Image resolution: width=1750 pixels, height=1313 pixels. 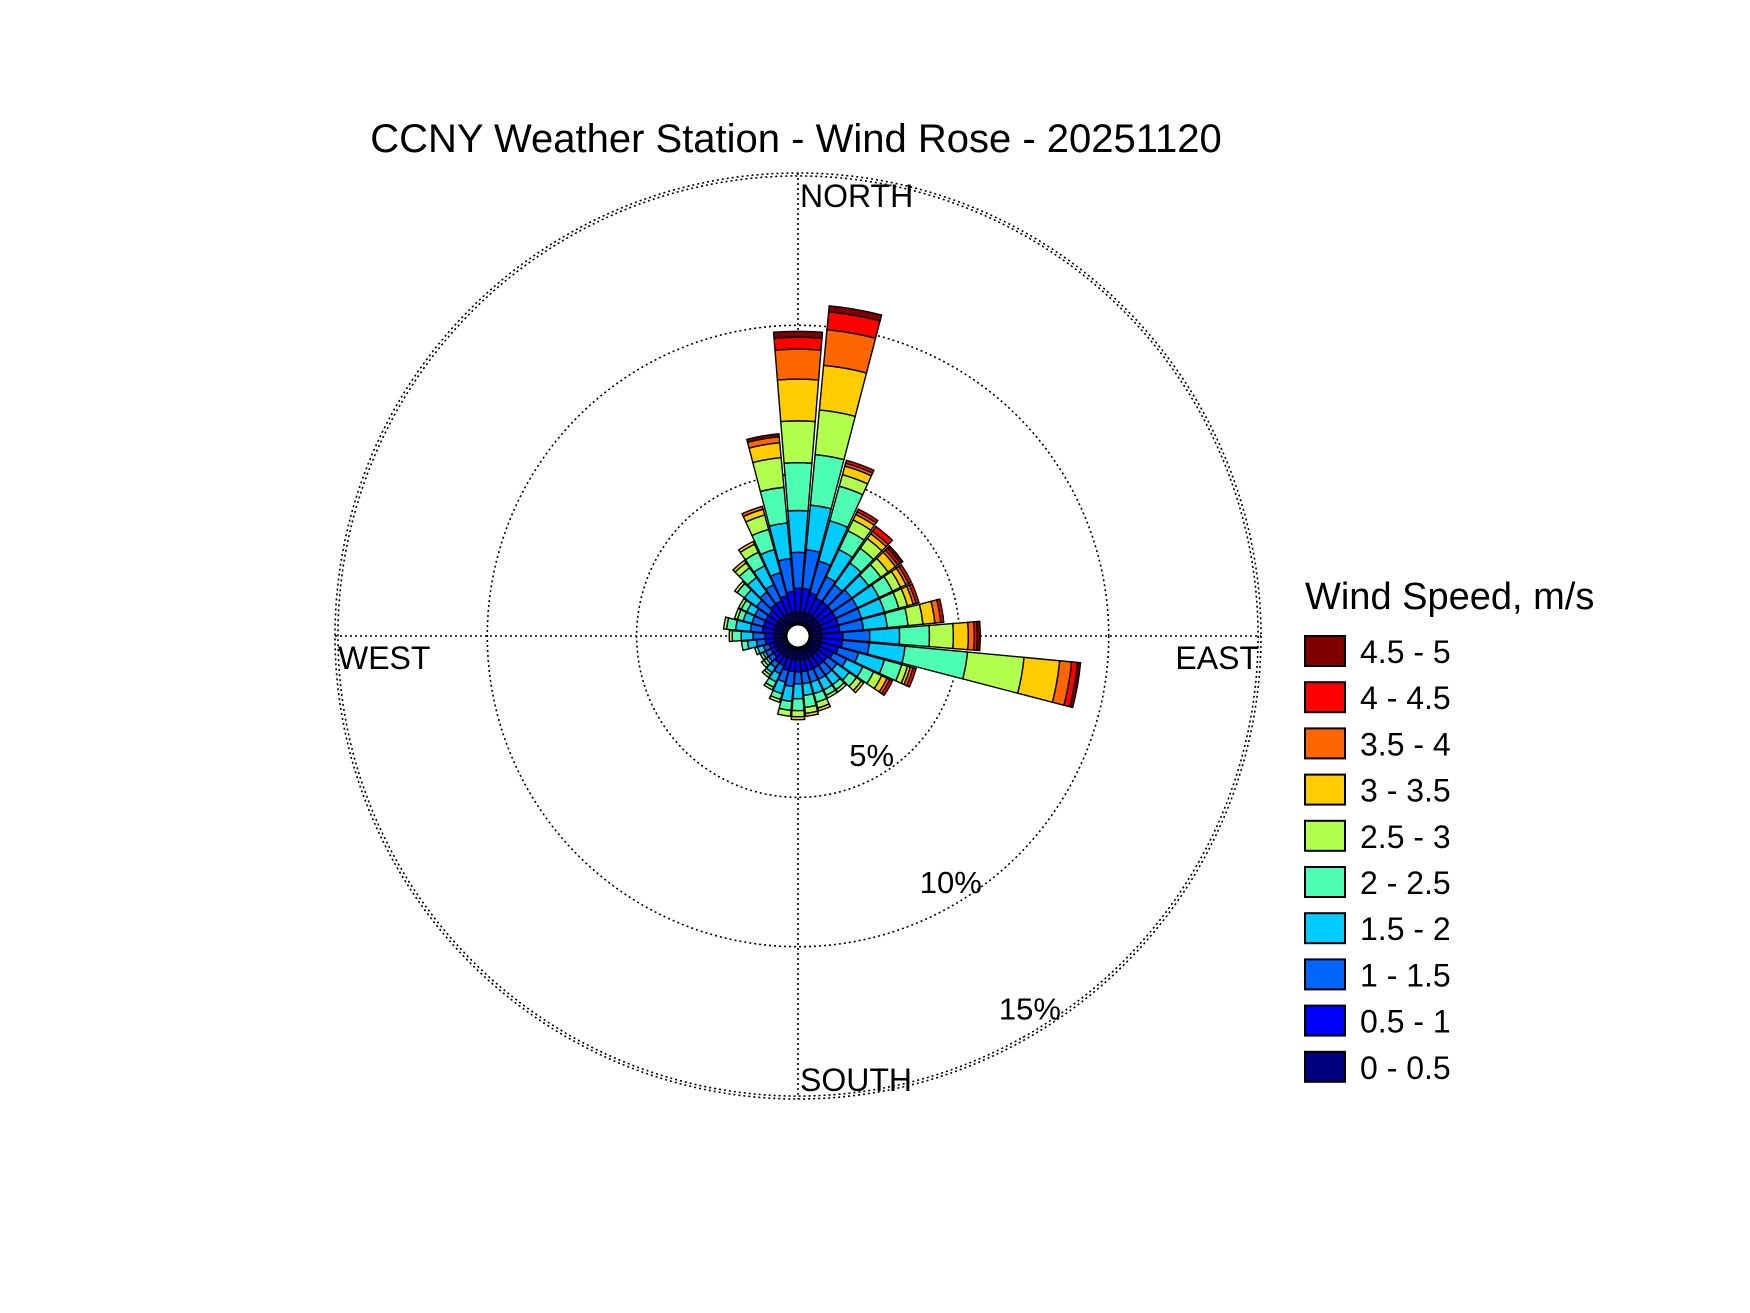 I want to click on compass-label-north: NORTH, so click(x=856, y=196).